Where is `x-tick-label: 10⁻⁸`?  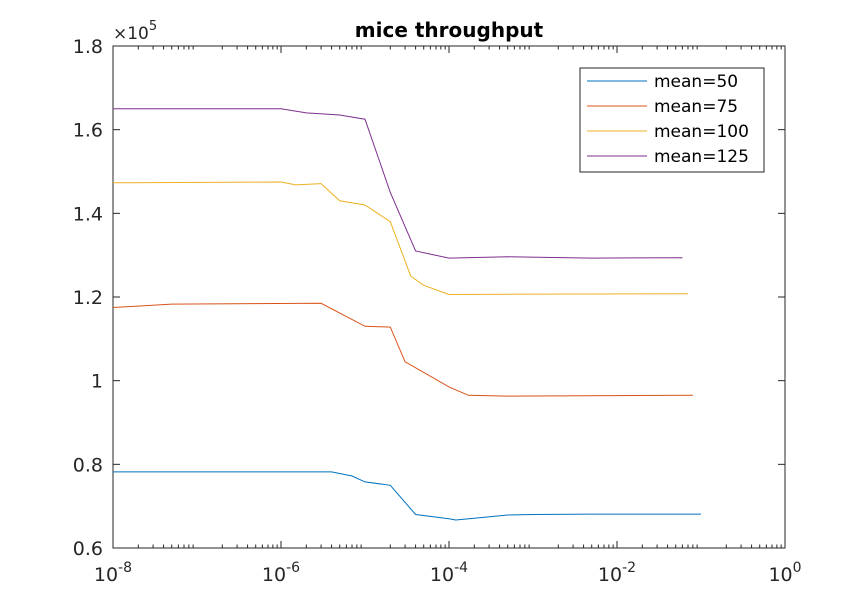
x-tick-label: 10⁻⁸ is located at coordinates (113, 573).